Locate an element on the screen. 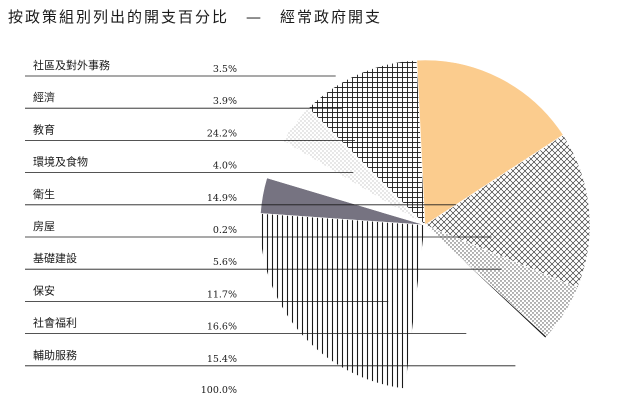  legend-label-4: 衛生 is located at coordinates (44, 194).